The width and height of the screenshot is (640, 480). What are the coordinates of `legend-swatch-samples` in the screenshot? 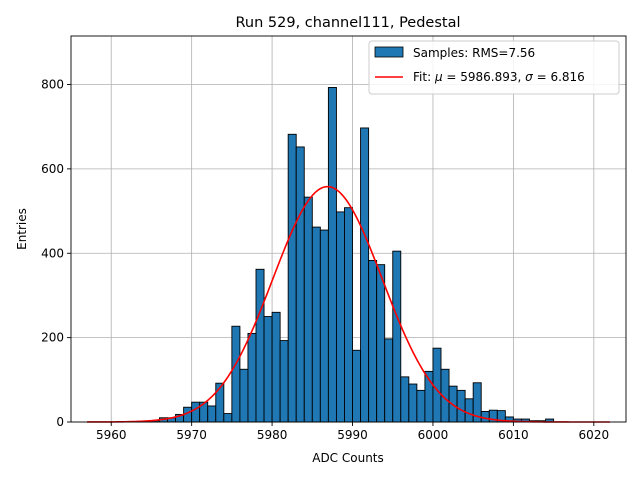 It's located at (389, 52).